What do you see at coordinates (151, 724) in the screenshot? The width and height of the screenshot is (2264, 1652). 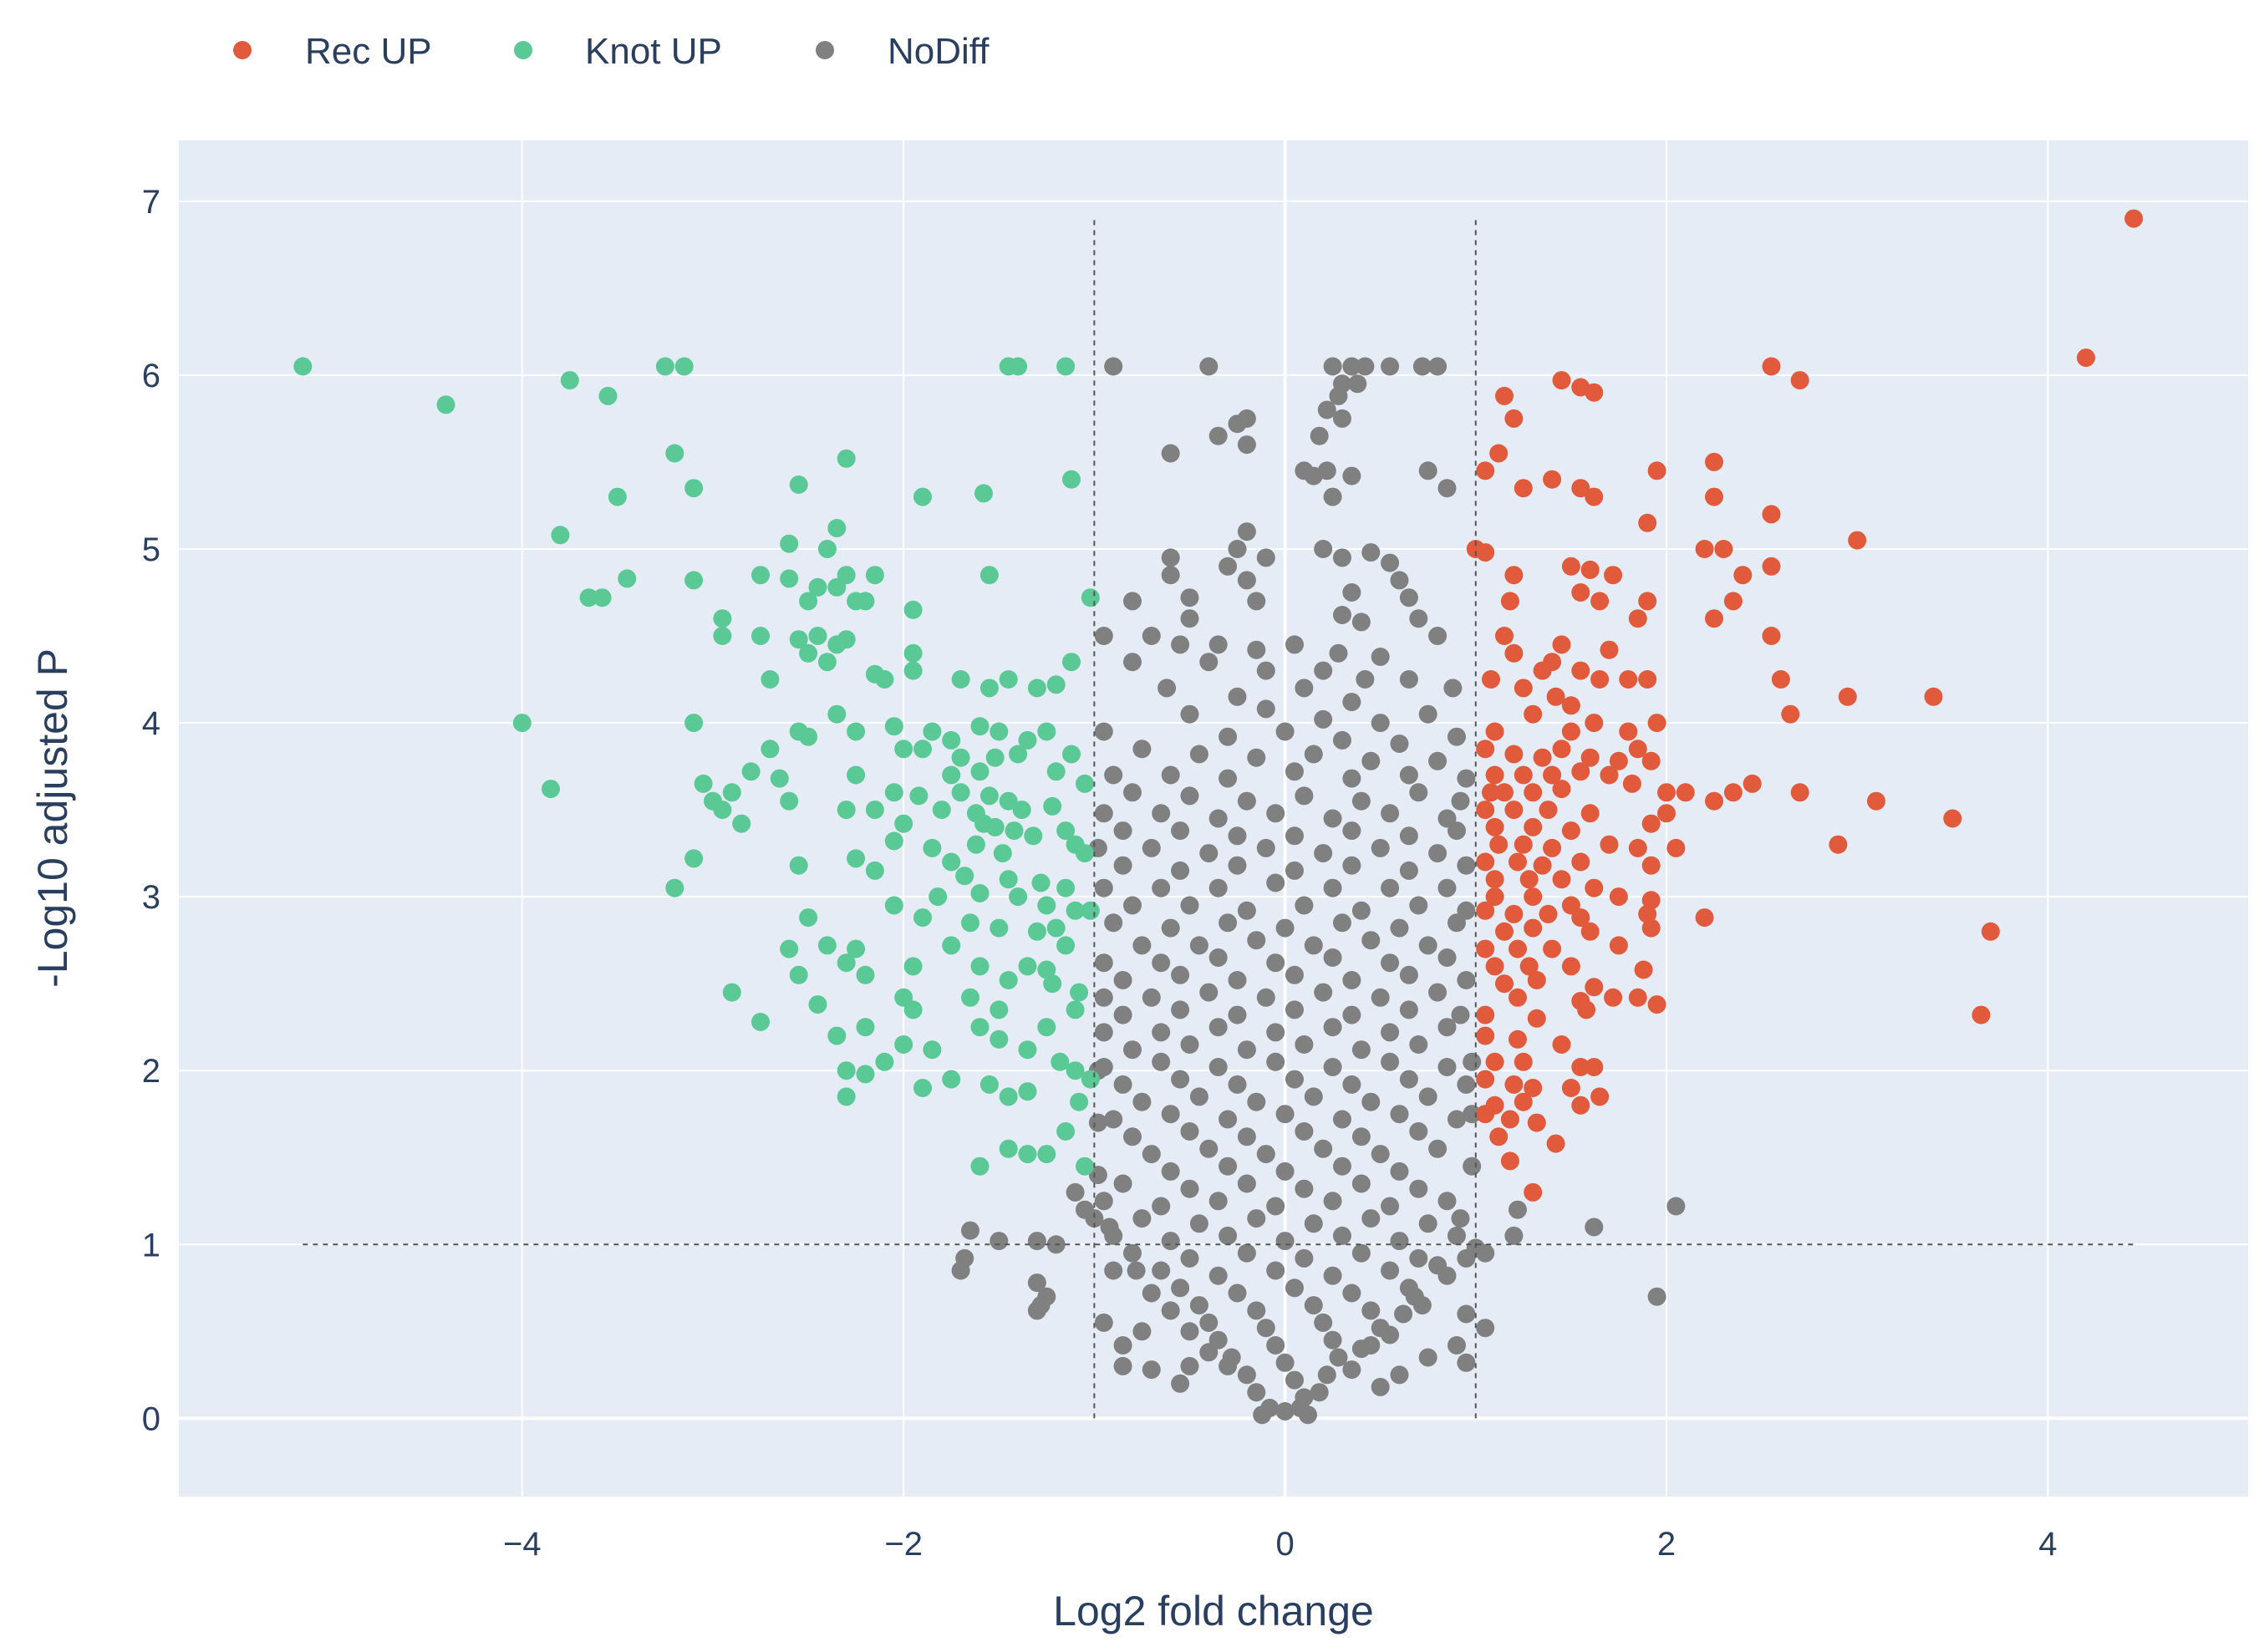 I see `y-tick-label: 4` at bounding box center [151, 724].